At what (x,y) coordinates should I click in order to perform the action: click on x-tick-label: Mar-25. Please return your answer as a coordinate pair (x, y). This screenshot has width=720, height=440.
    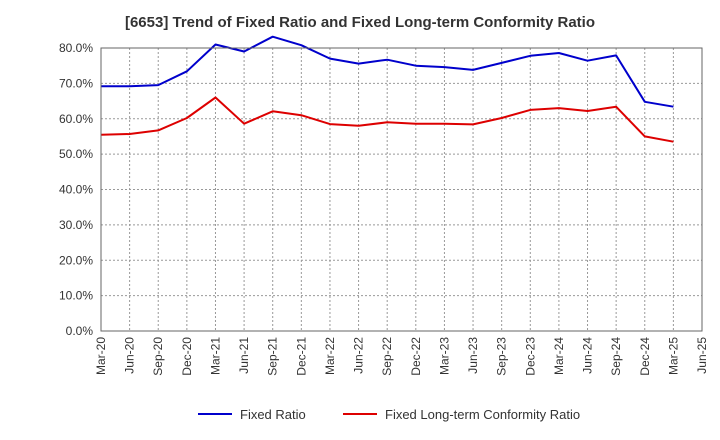
    Looking at the image, I should click on (673, 356).